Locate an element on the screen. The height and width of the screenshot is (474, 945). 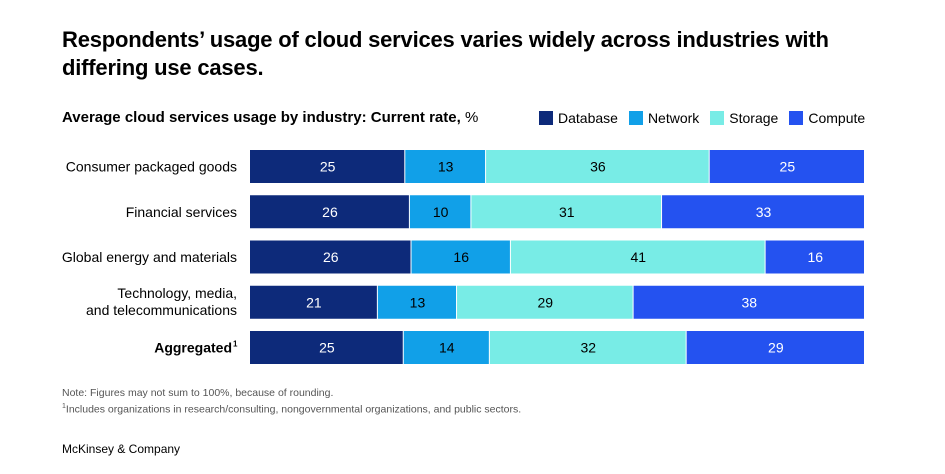
data-label: 14 is located at coordinates (447, 348).